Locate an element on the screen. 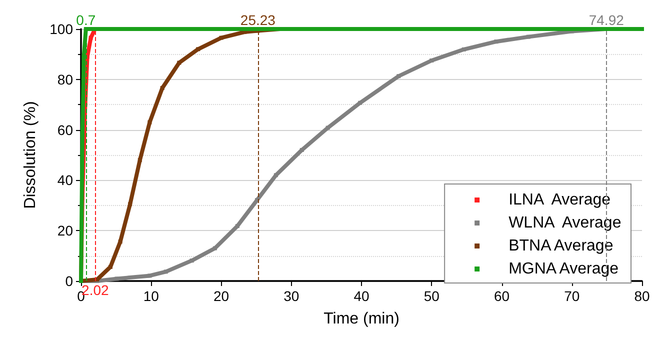  y-tick-label: 40 is located at coordinates (65, 180).